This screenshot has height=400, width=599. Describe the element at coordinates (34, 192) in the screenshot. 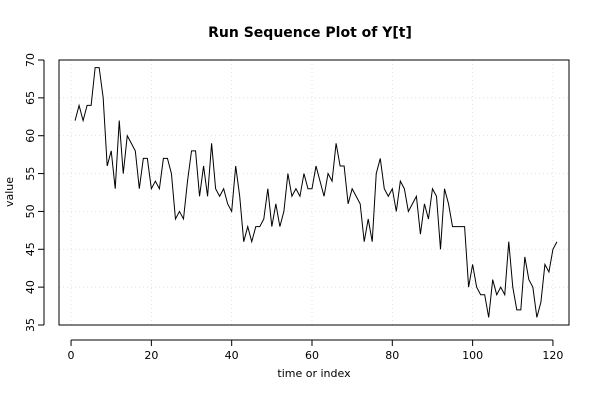

I see `y-axis: 35 40 45 50 55 60 65 70` at that location.